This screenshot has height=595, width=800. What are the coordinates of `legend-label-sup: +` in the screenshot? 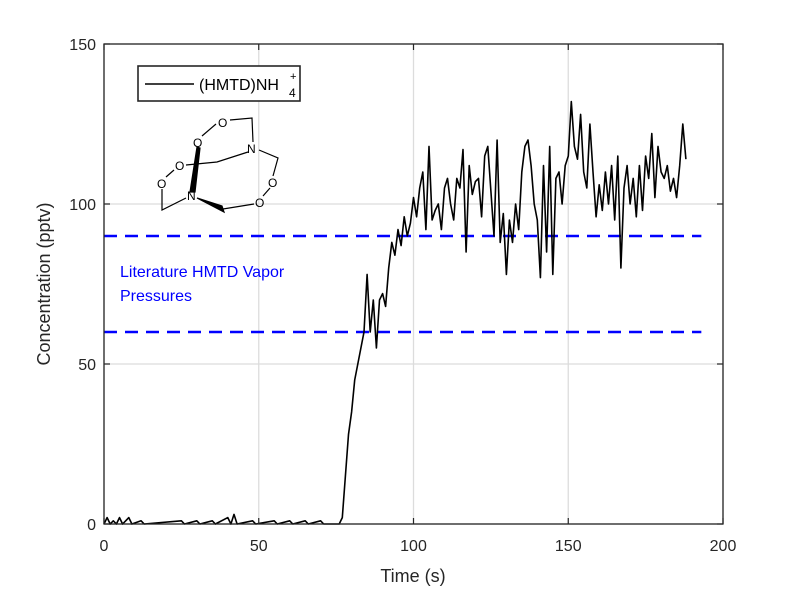 It's located at (293, 77).